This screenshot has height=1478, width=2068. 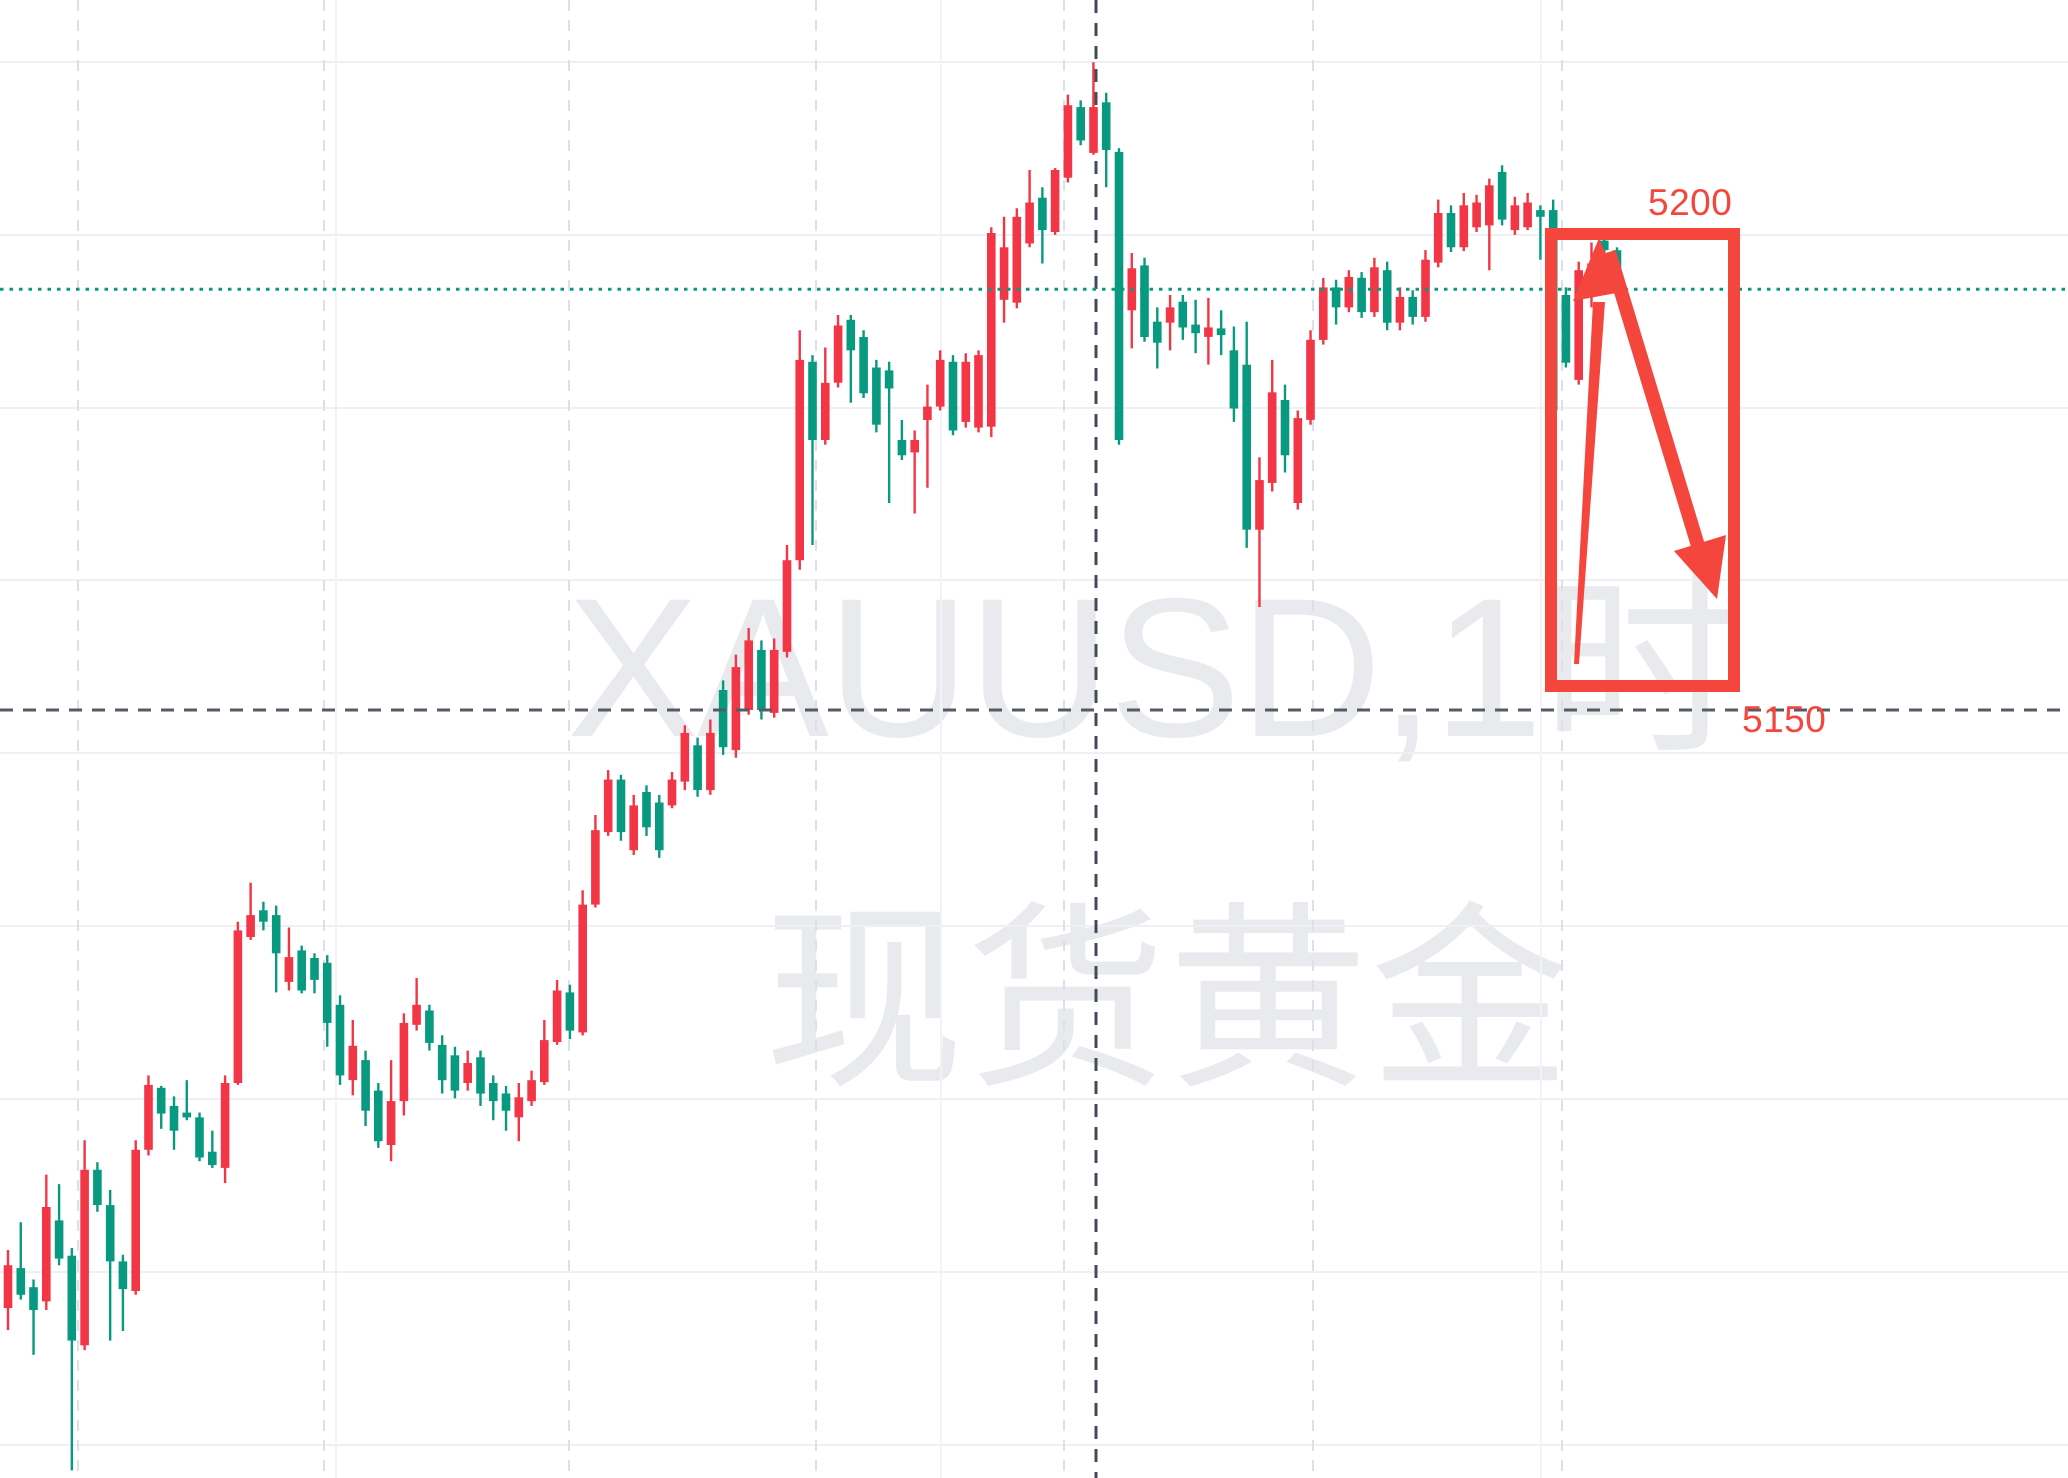 I want to click on annotation-box, so click(x=1642, y=460).